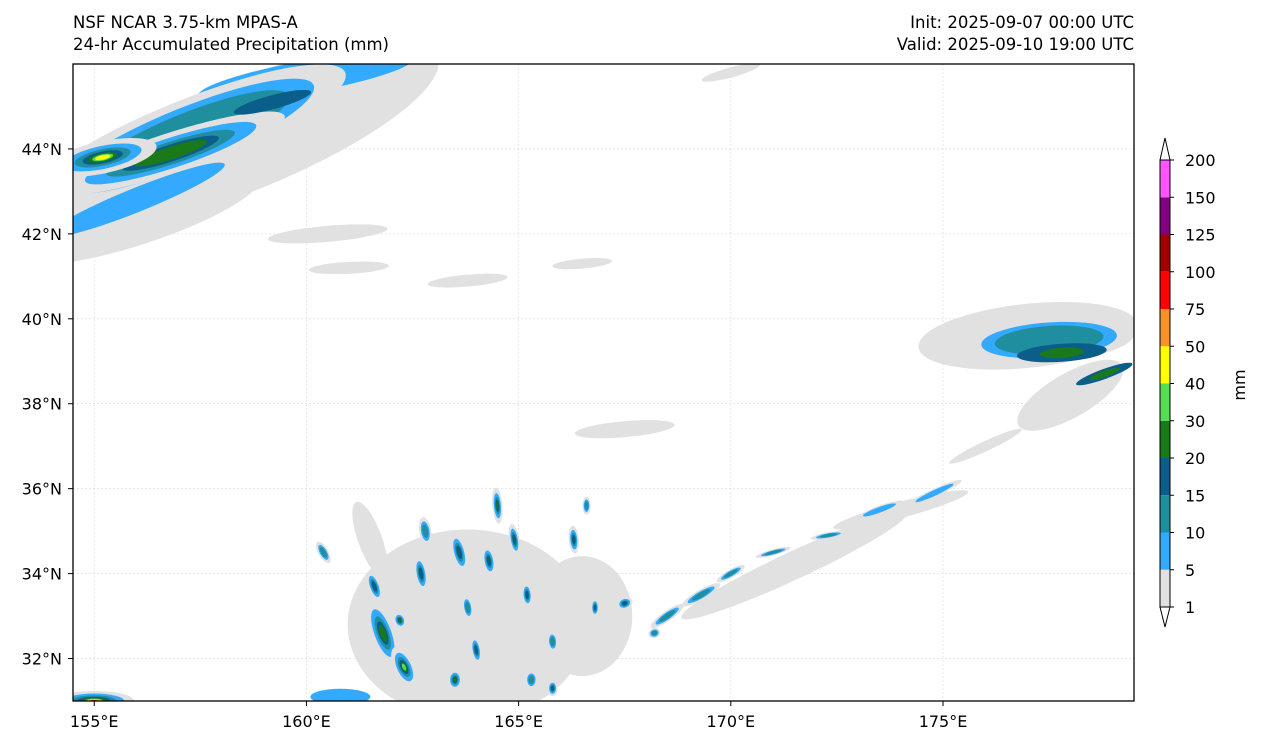  Describe the element at coordinates (1190, 607) in the screenshot. I see `colorbar-tick-label: 1` at that location.